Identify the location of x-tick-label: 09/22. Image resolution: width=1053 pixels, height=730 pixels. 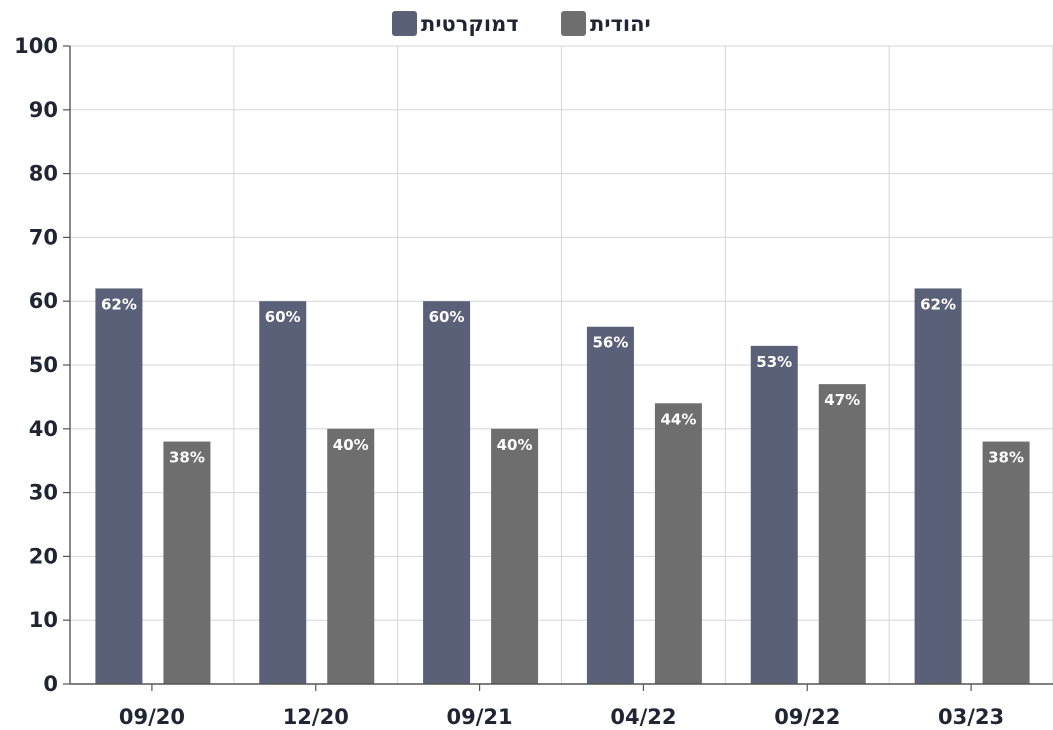
(807, 717).